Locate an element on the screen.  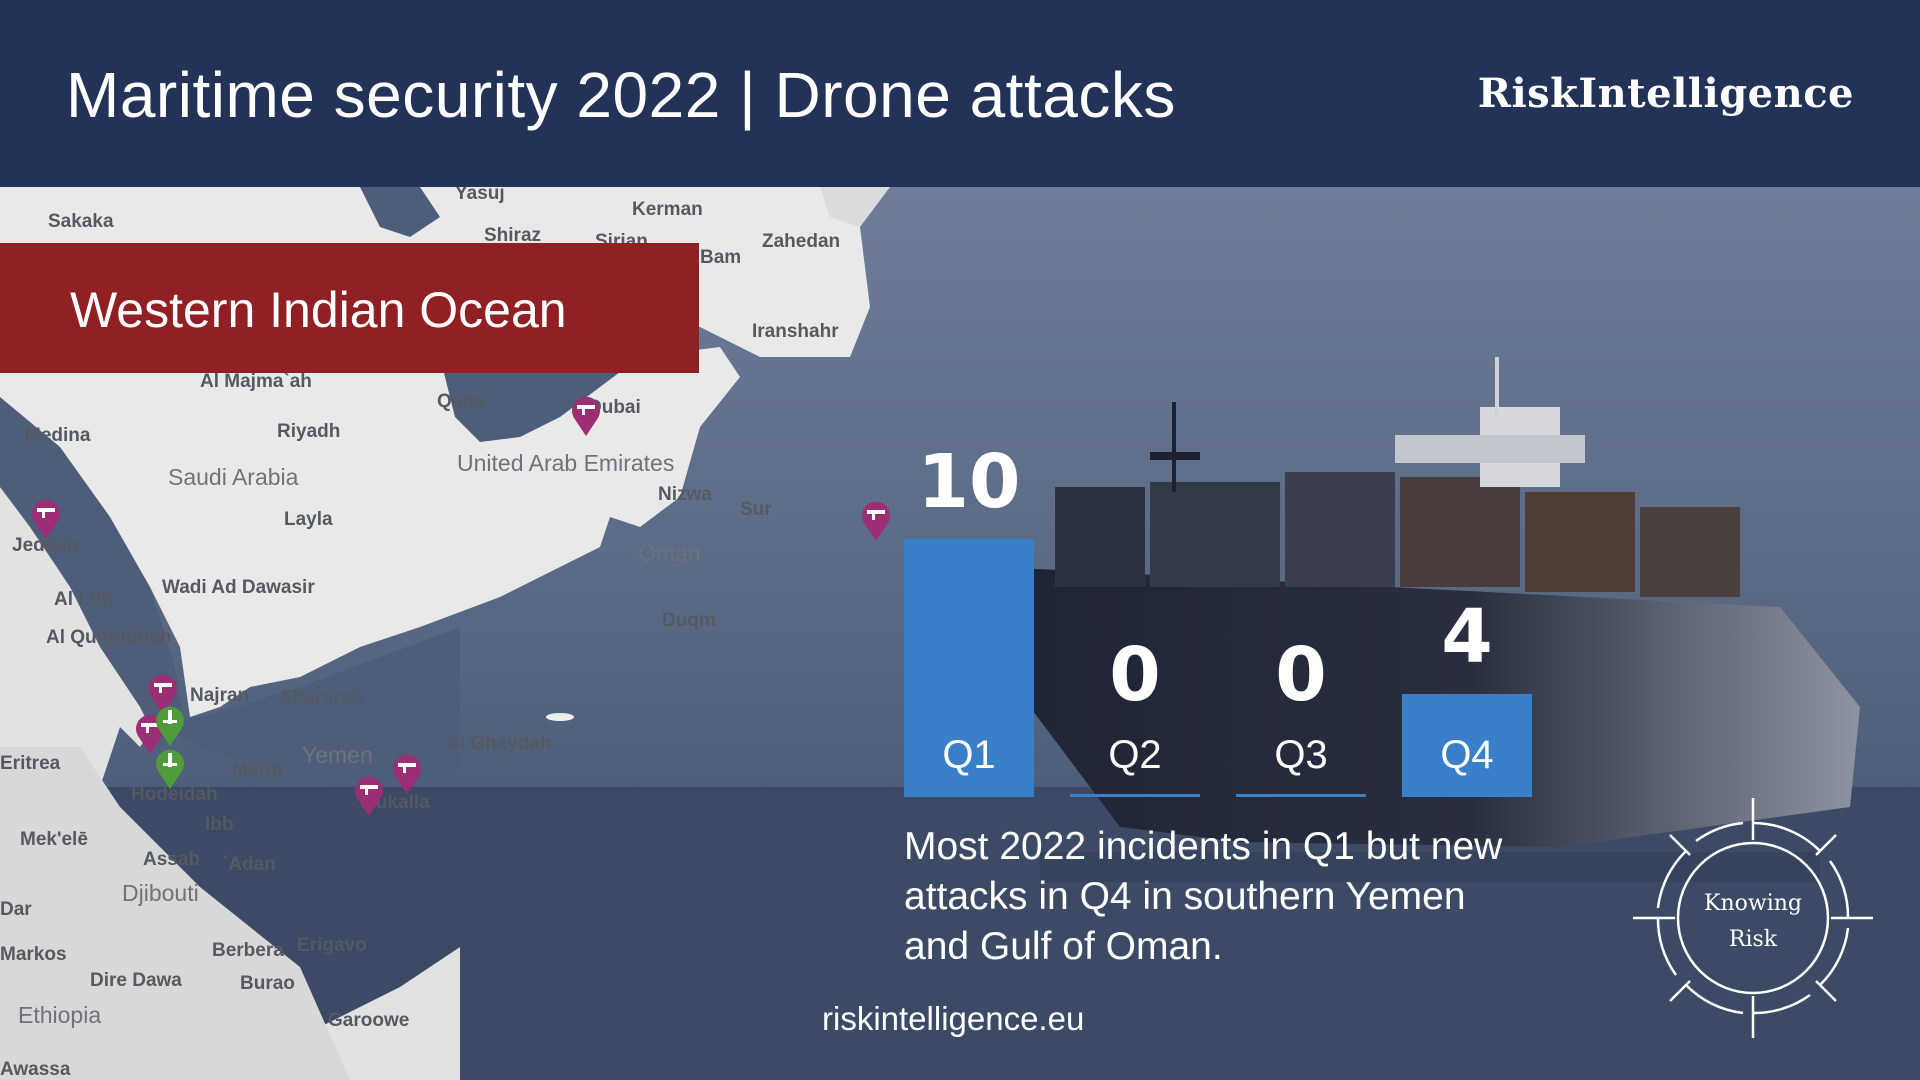
logo-text-line1: Knowing is located at coordinates (1753, 903).